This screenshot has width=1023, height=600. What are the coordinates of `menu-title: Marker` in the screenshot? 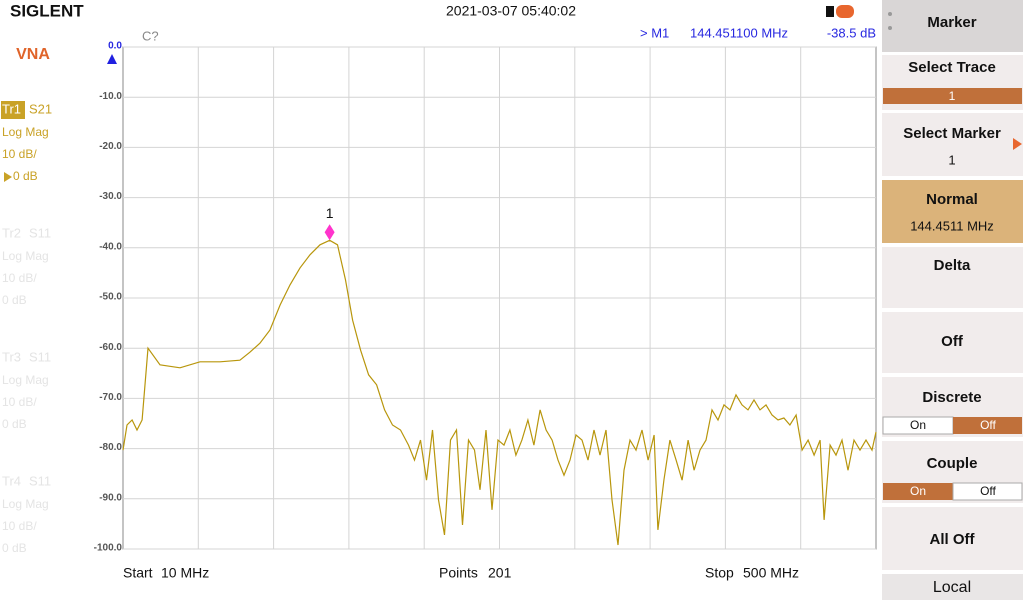 It's located at (951, 22).